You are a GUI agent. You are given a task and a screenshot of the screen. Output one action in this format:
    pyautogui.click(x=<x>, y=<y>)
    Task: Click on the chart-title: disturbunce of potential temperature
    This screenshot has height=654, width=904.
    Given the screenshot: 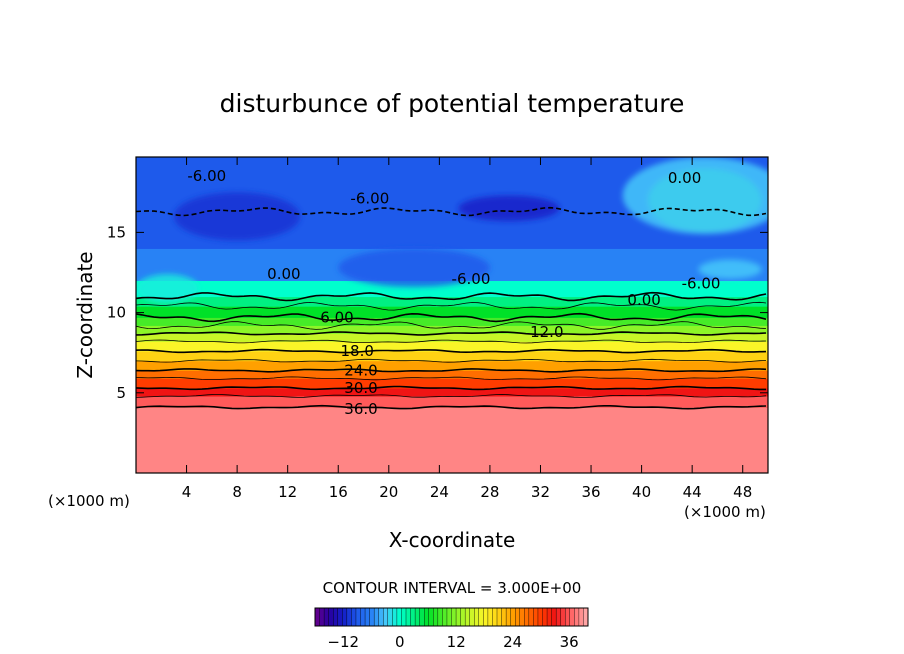 What is the action you would take?
    pyautogui.click(x=452, y=103)
    